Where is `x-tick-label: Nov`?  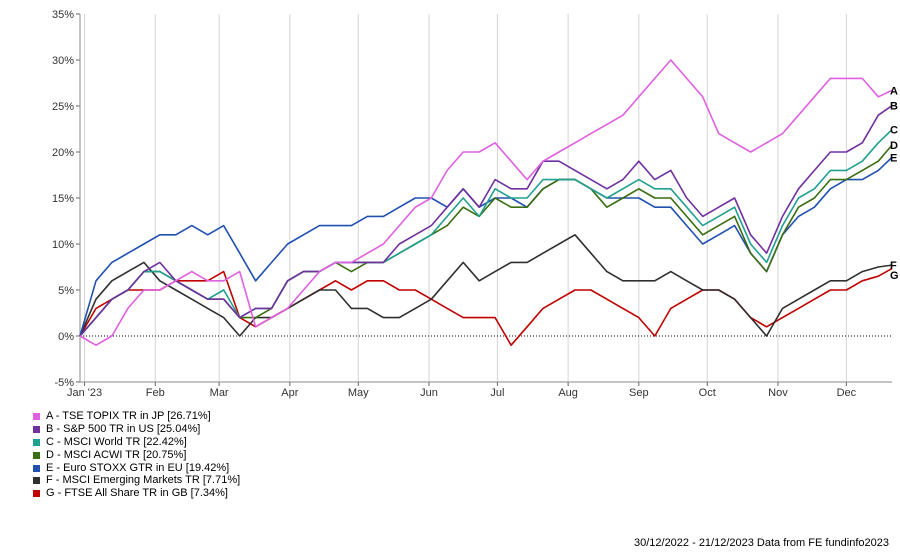 x-tick-label: Nov is located at coordinates (778, 393).